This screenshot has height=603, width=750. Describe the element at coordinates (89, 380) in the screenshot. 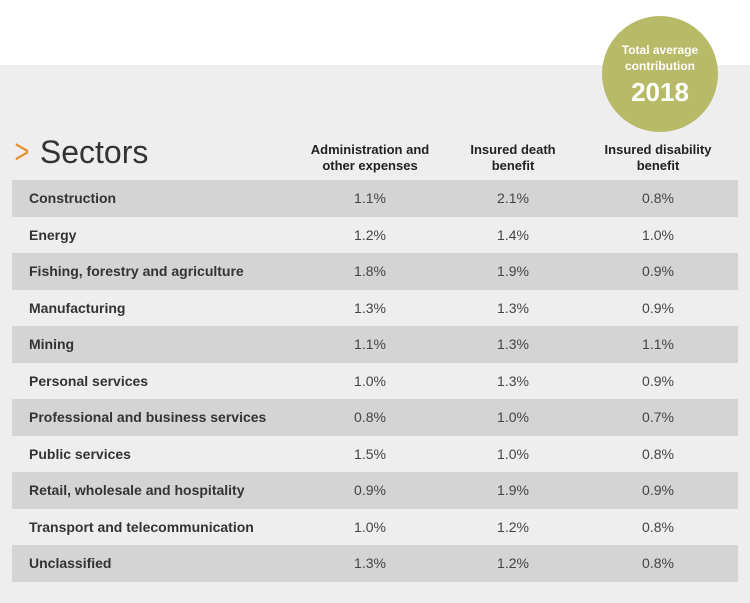

I see `sector-name: Personal services` at that location.